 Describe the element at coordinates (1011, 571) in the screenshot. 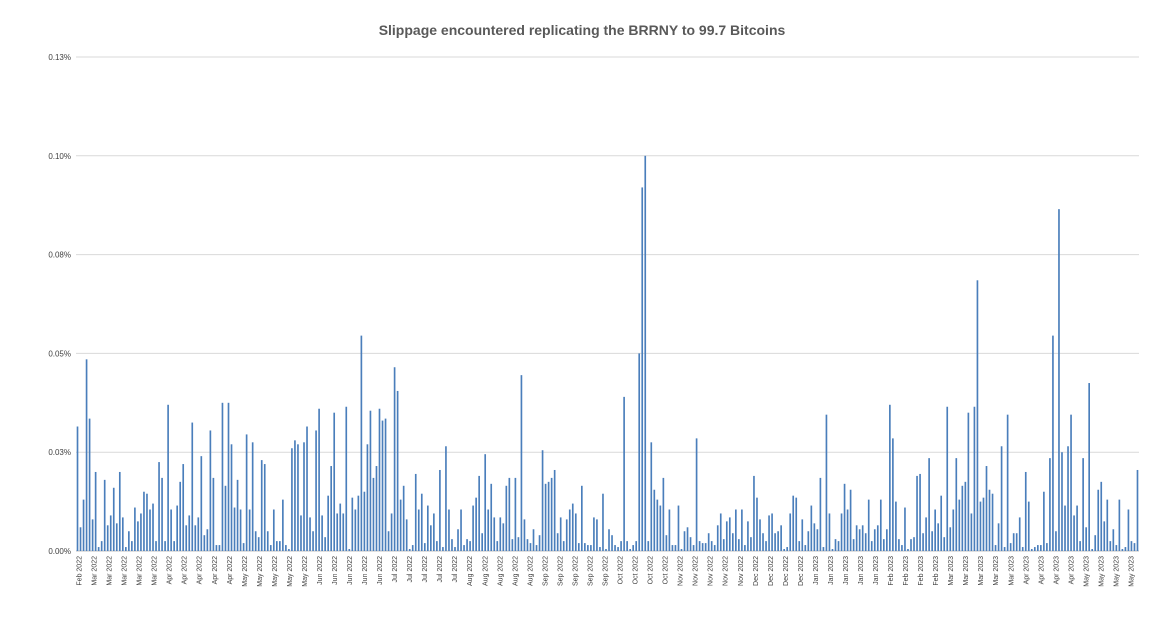

I see `x-tick-label: Mar 2023` at that location.